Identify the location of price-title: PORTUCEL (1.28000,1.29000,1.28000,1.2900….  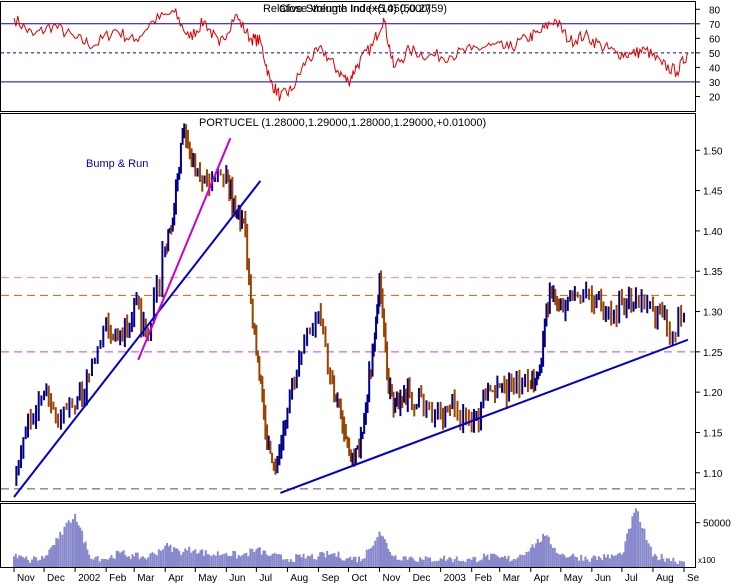
(342, 123).